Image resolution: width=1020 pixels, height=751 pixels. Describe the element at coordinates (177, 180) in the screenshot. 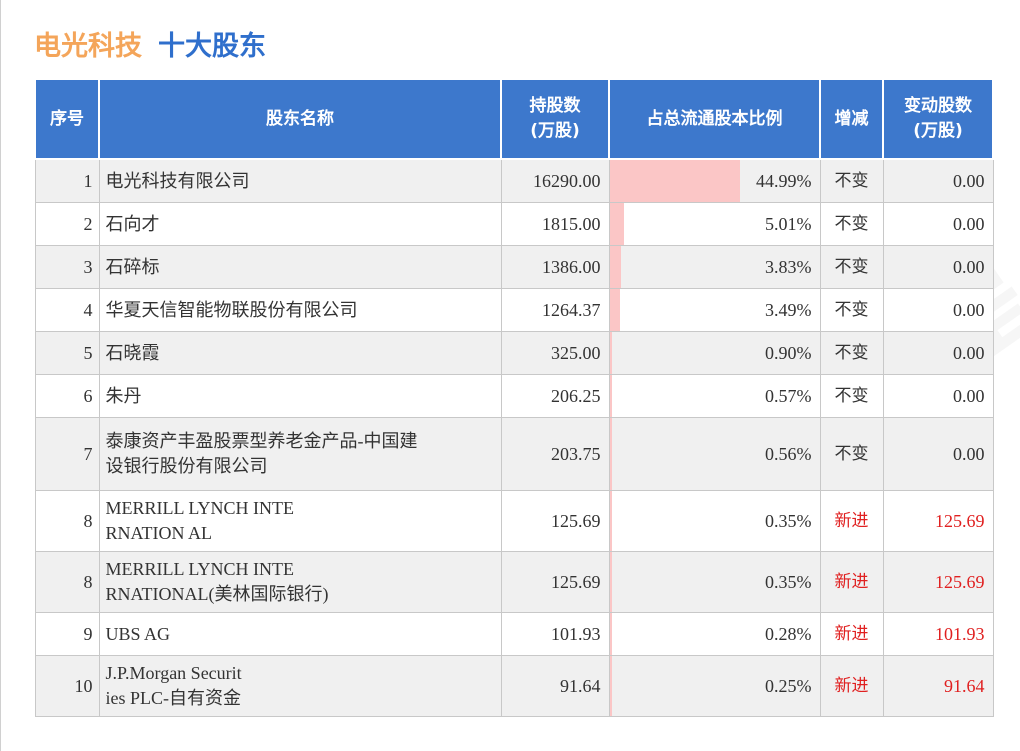

I see `shareholder-name-line1: 电光科技有限公司` at that location.